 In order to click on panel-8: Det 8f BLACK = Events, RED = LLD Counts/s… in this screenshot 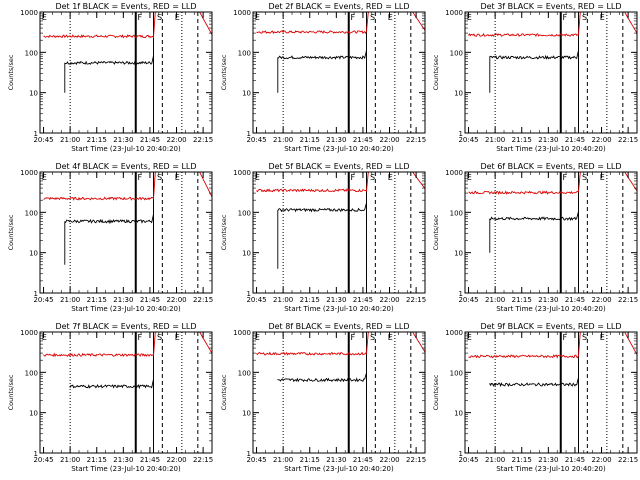, I will do `click(323, 397)`.